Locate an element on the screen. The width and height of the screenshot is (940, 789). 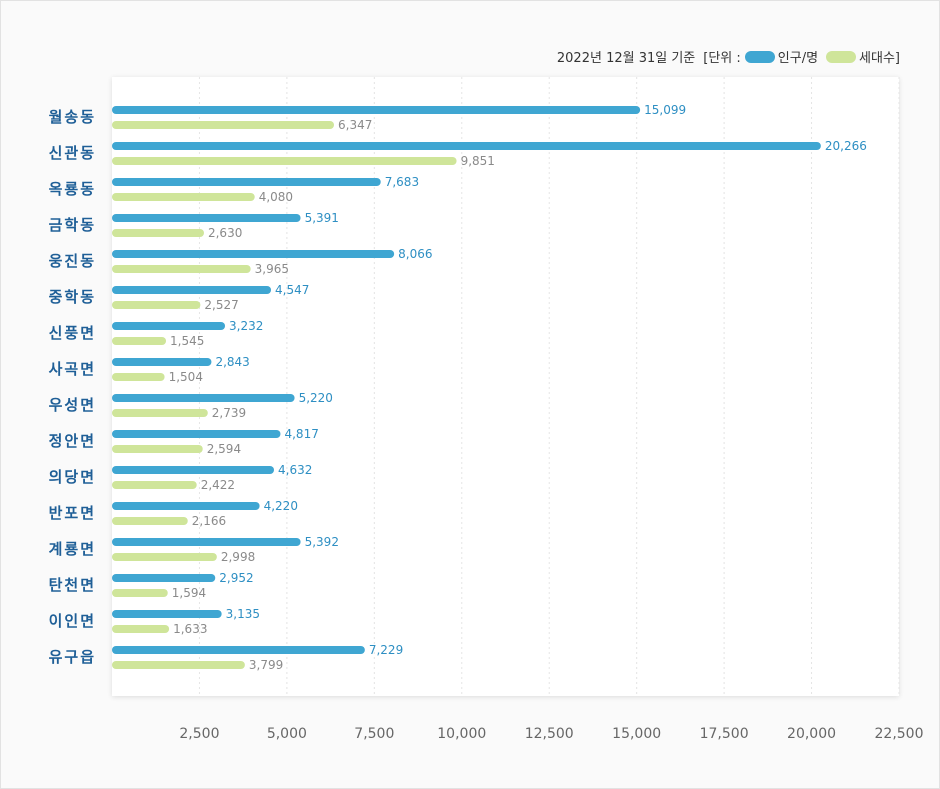
x-tick-label: 20,000 is located at coordinates (811, 734).